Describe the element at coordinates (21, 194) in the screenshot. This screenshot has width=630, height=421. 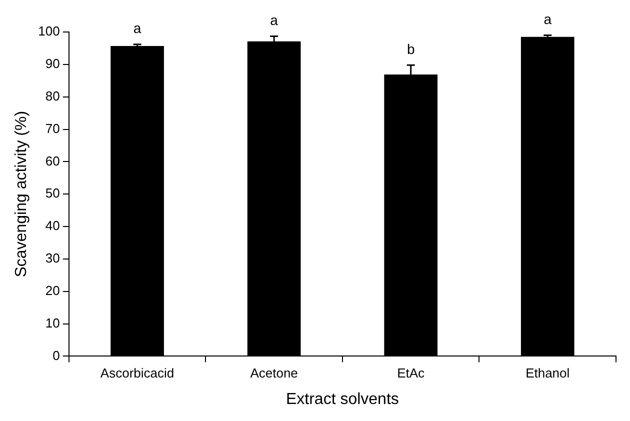
I see `y-axis-title: Scavenging activity (%)` at that location.